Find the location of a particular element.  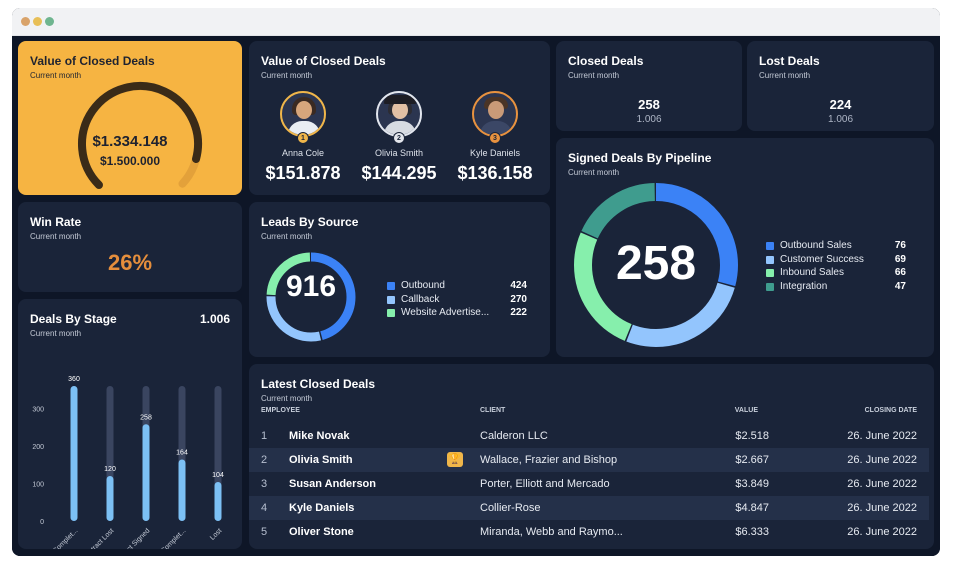

column-header-client: CLIENT is located at coordinates (493, 410).